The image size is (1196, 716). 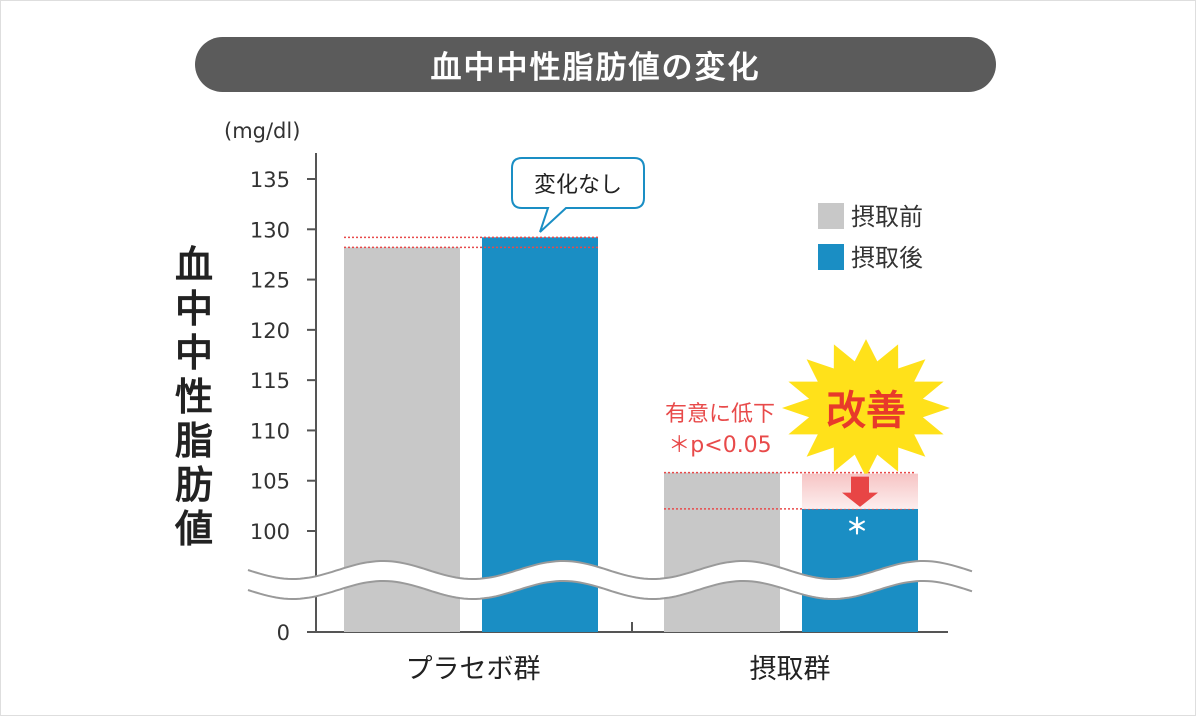 I want to click on axis-break-lower-line, so click(x=610, y=590).